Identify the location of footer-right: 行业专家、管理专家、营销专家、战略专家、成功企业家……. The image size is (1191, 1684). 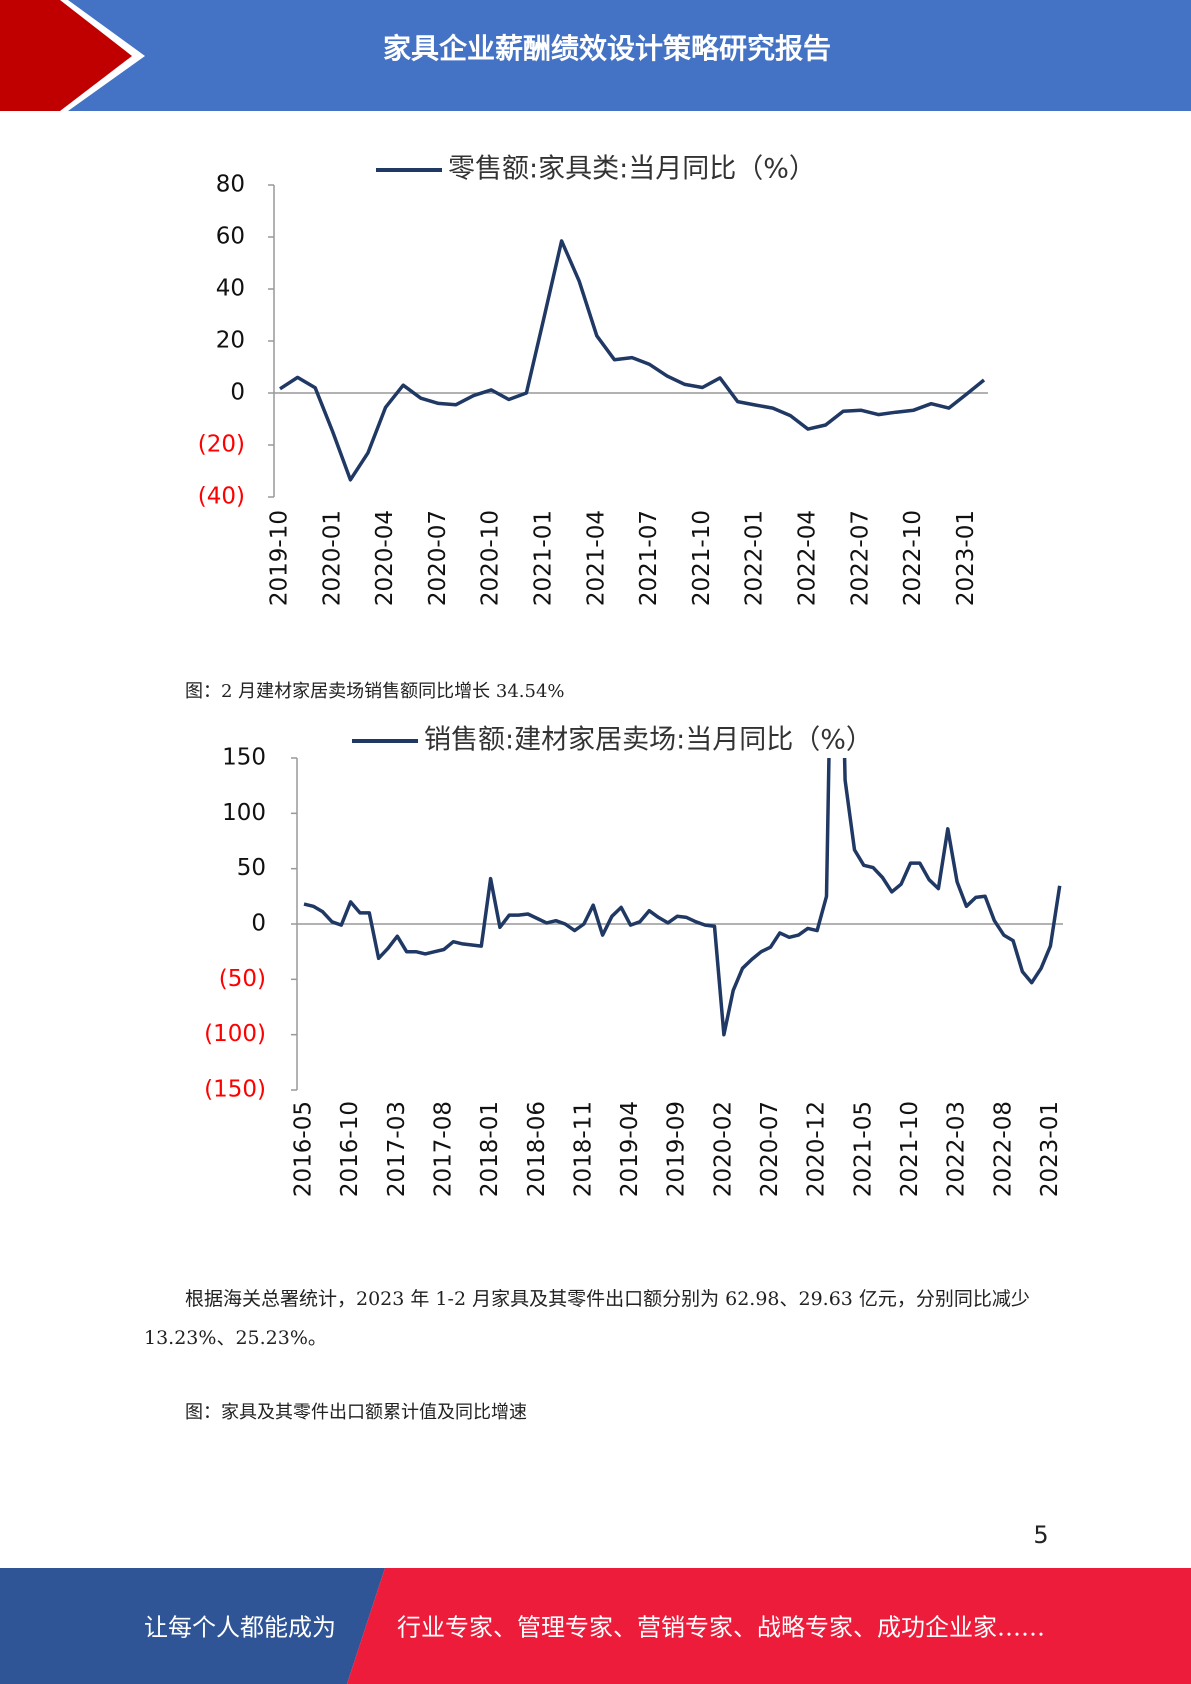
(721, 1628).